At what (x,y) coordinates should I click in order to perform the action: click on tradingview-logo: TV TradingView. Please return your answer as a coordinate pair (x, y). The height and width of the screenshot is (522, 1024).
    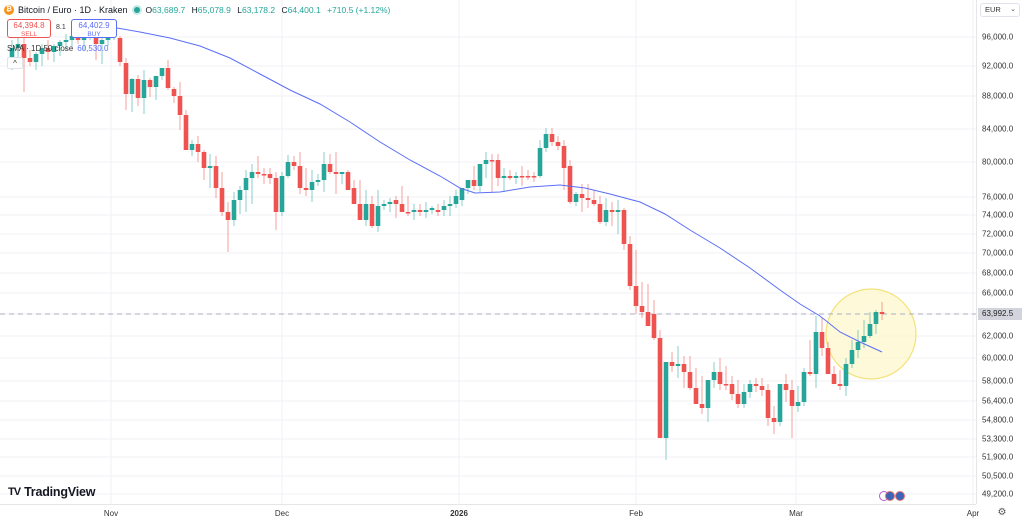
    Looking at the image, I should click on (51, 492).